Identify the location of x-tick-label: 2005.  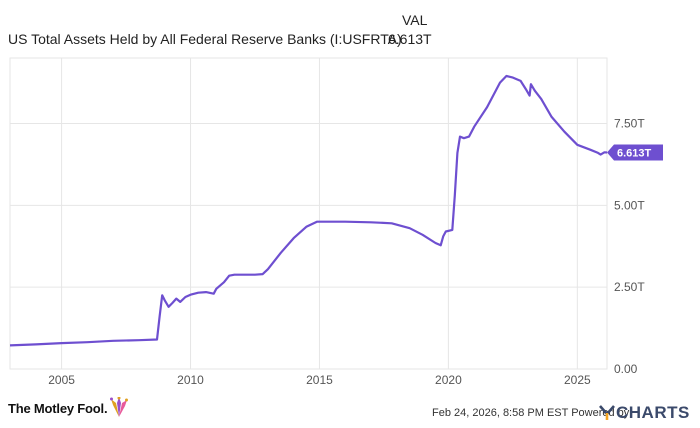
(61, 380).